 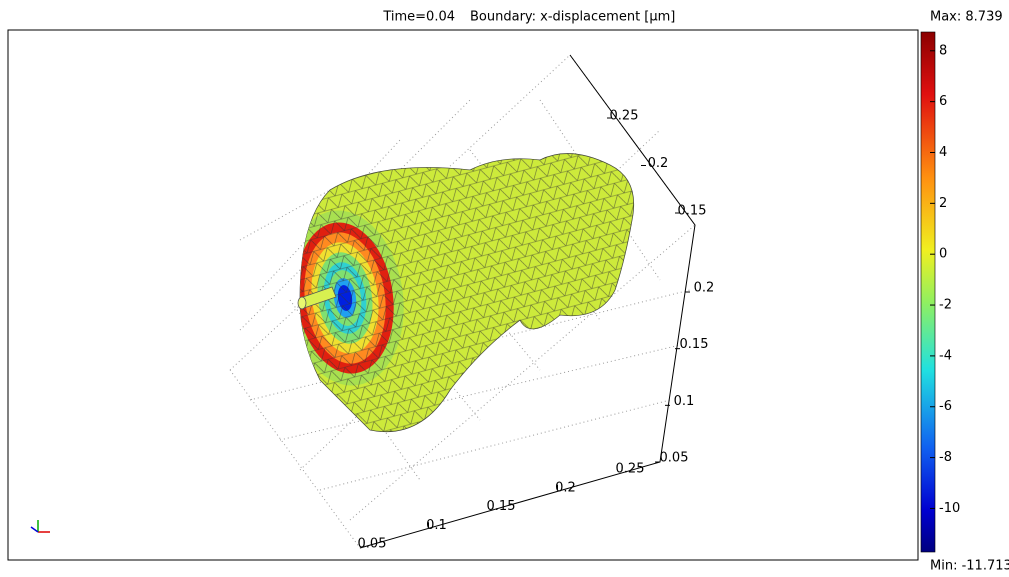 I want to click on axis-triad, so click(x=40, y=526).